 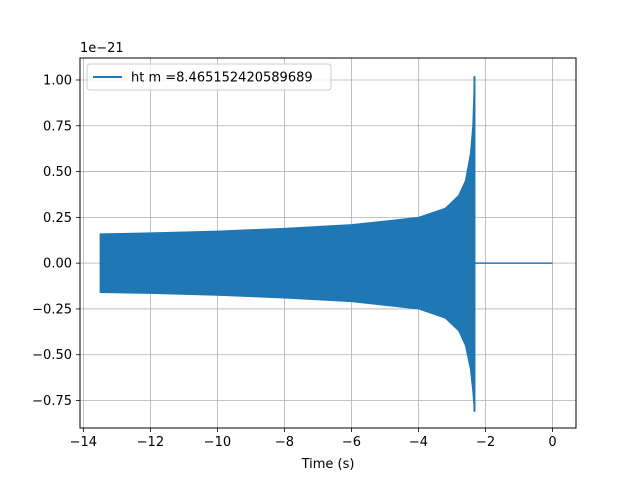 I want to click on x-tick-label: −8, so click(x=284, y=442).